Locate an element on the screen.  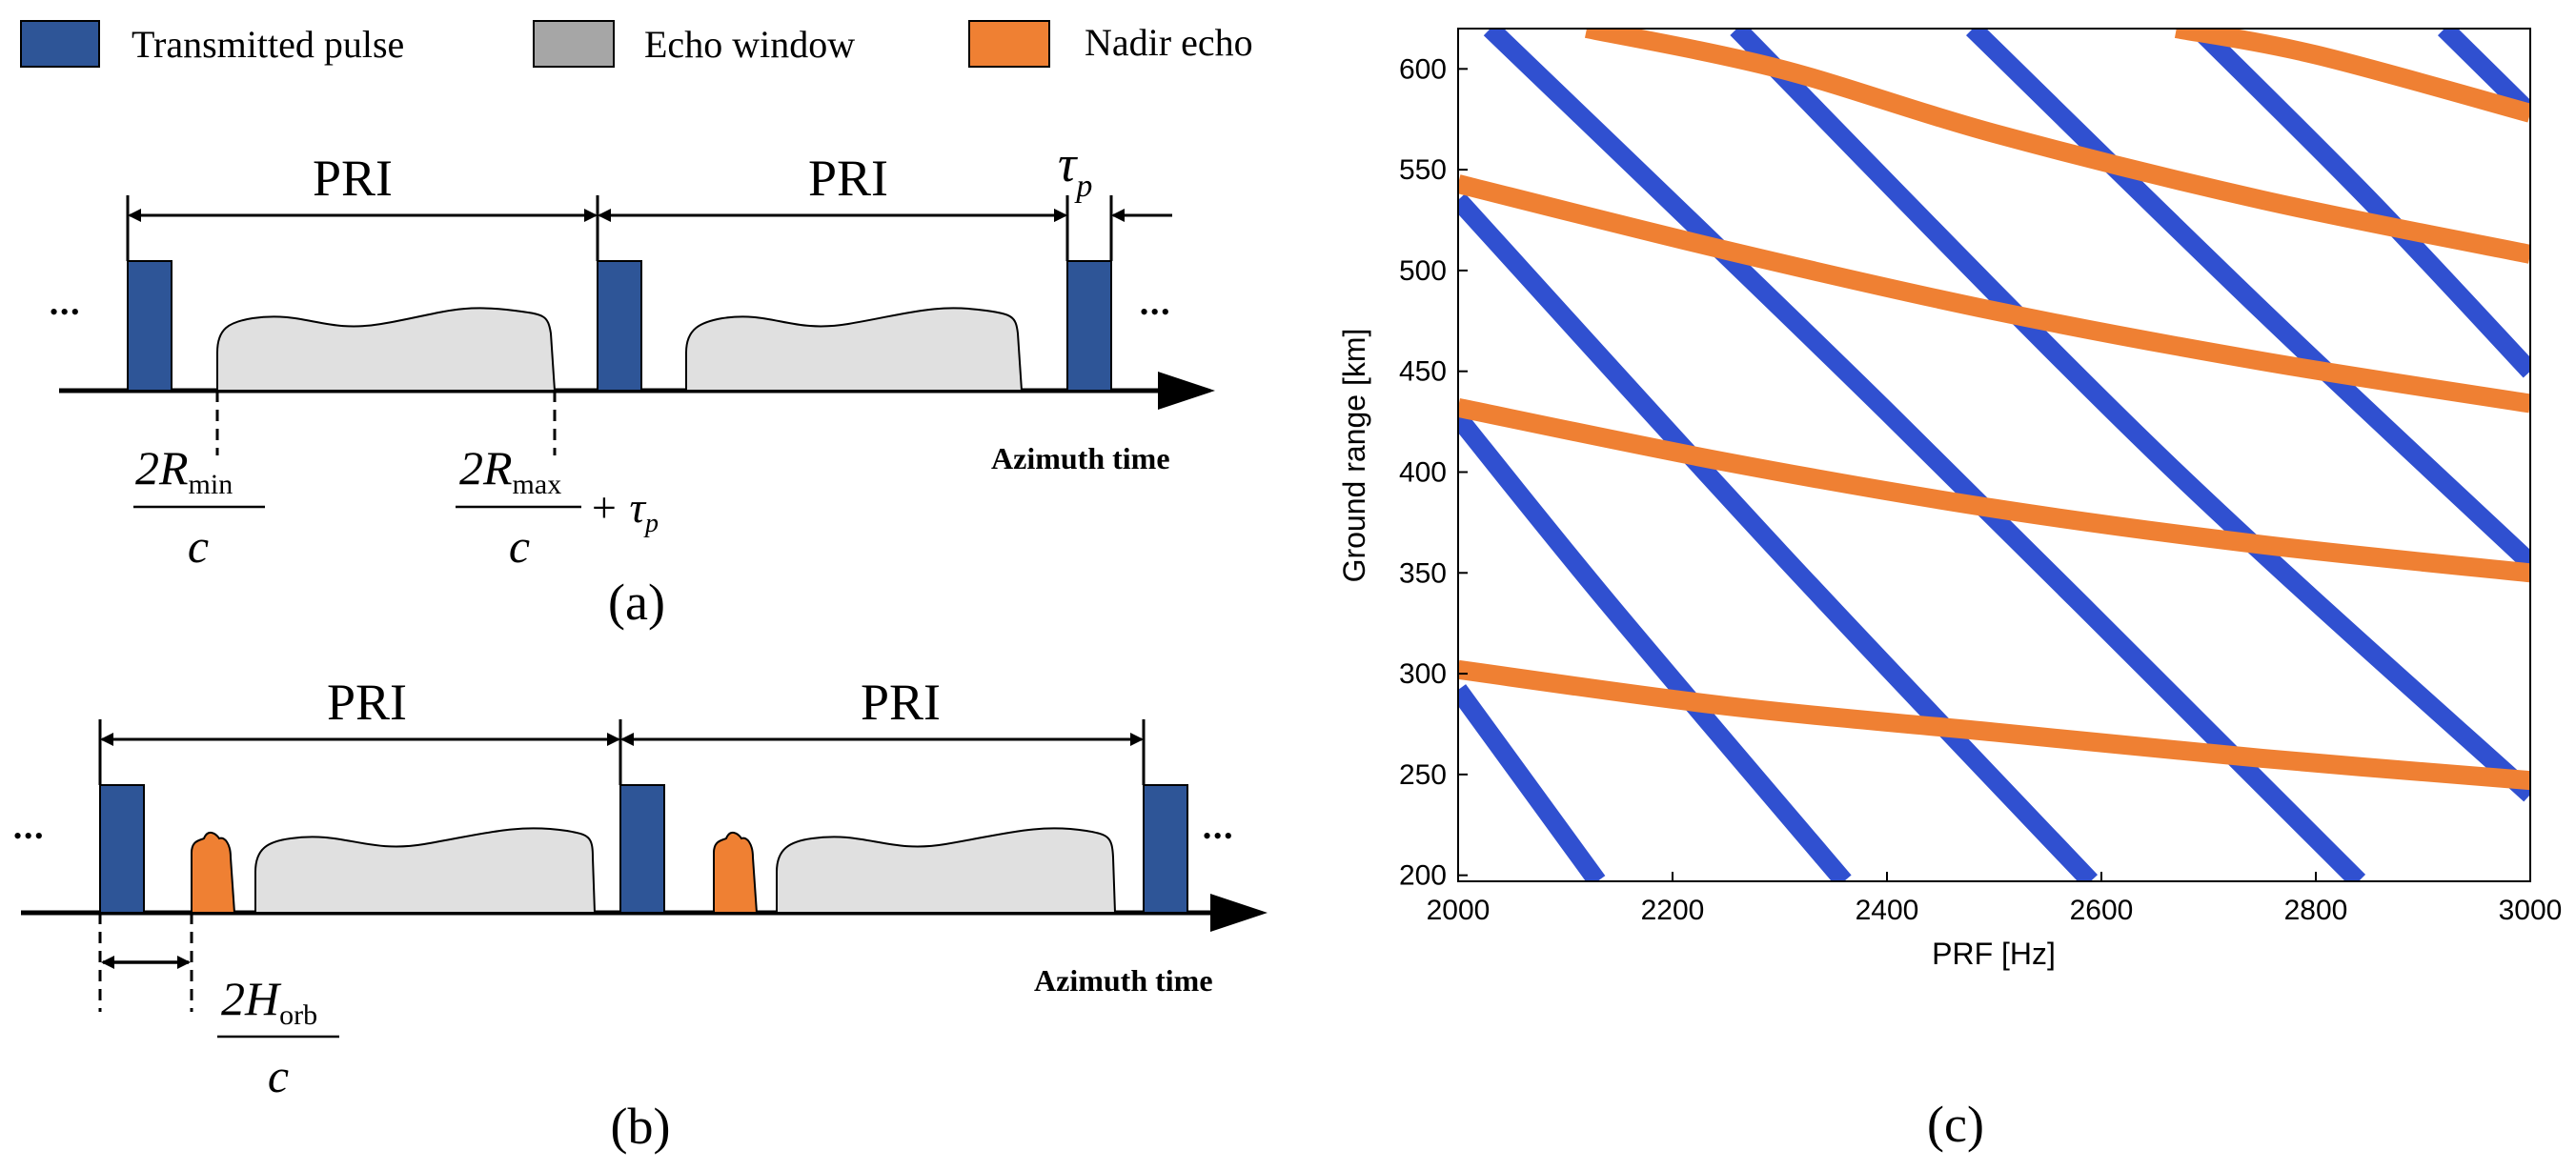
panel-a-dots-right: ••• is located at coordinates (1155, 312).